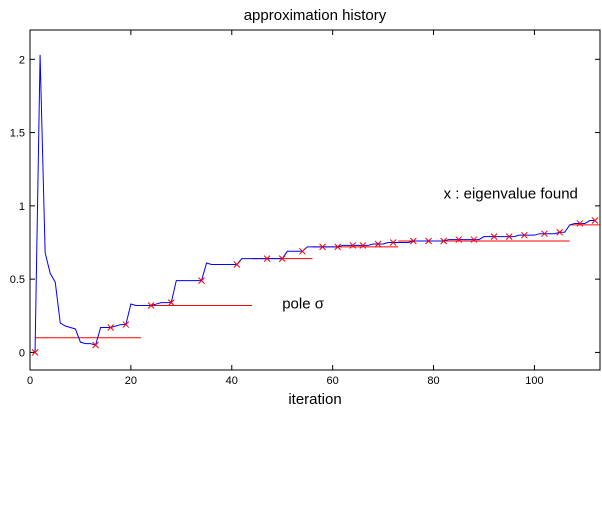 Image resolution: width=602 pixels, height=520 pixels. I want to click on chart-title: approximation history, so click(315, 15).